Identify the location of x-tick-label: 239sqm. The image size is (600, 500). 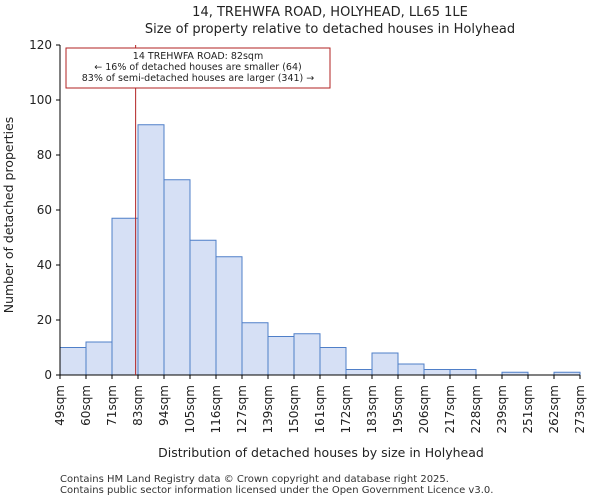
(502, 409).